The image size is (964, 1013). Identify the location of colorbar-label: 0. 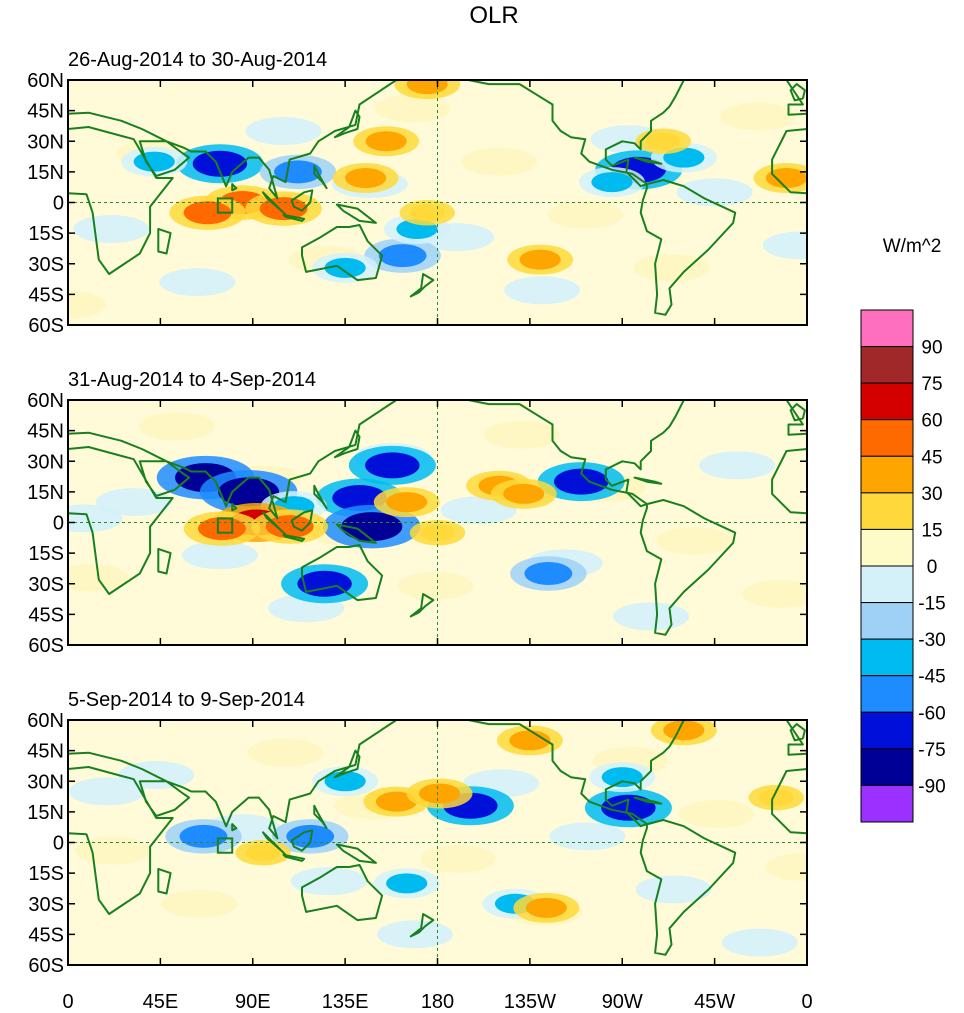
(932, 567).